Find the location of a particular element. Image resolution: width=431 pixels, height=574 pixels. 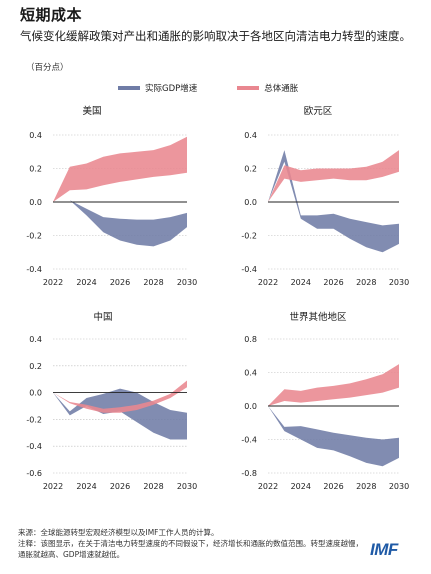

legend-item-inflation: 总体通胀 is located at coordinates (267, 88).